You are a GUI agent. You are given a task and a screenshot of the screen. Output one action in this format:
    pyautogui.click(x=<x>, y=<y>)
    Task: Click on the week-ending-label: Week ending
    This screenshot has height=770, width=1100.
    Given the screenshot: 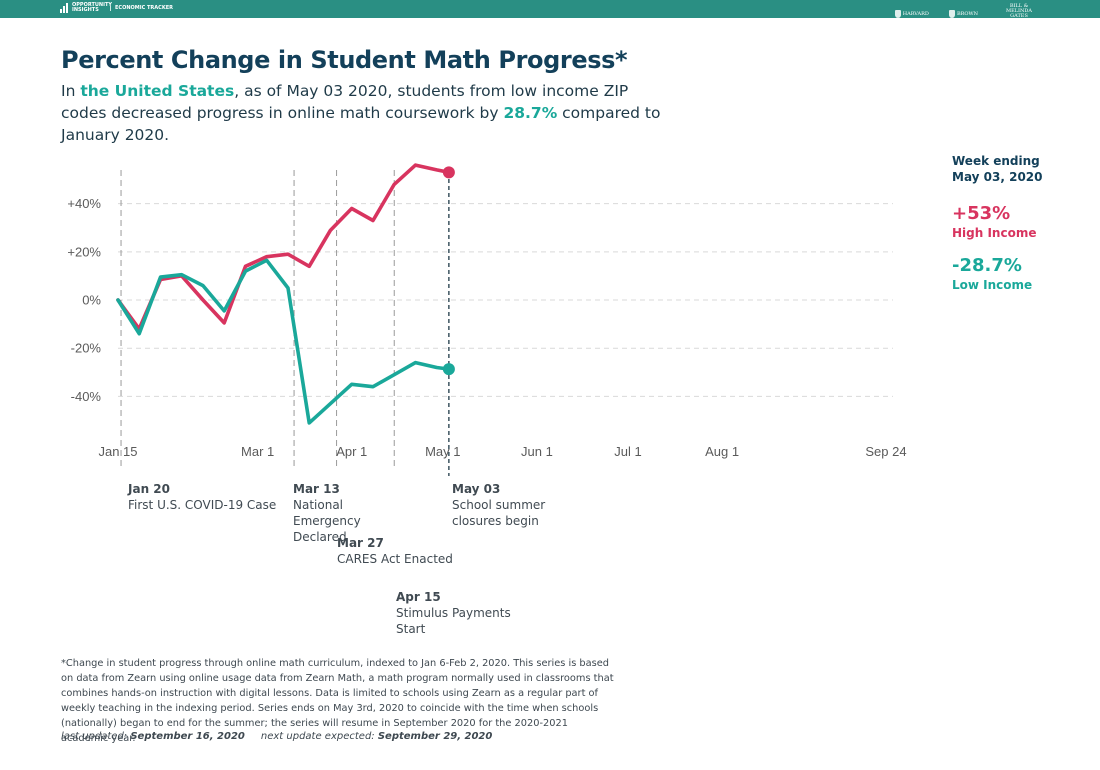 What is the action you would take?
    pyautogui.click(x=996, y=161)
    